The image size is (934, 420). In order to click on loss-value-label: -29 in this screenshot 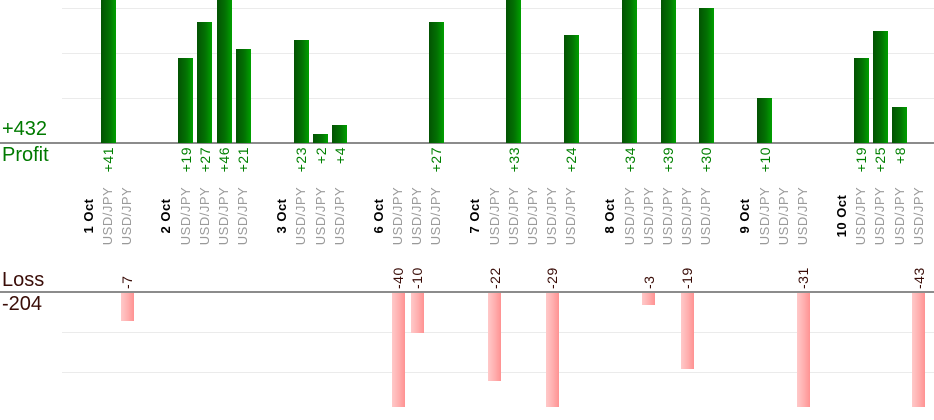, I will do `click(552, 278)`.